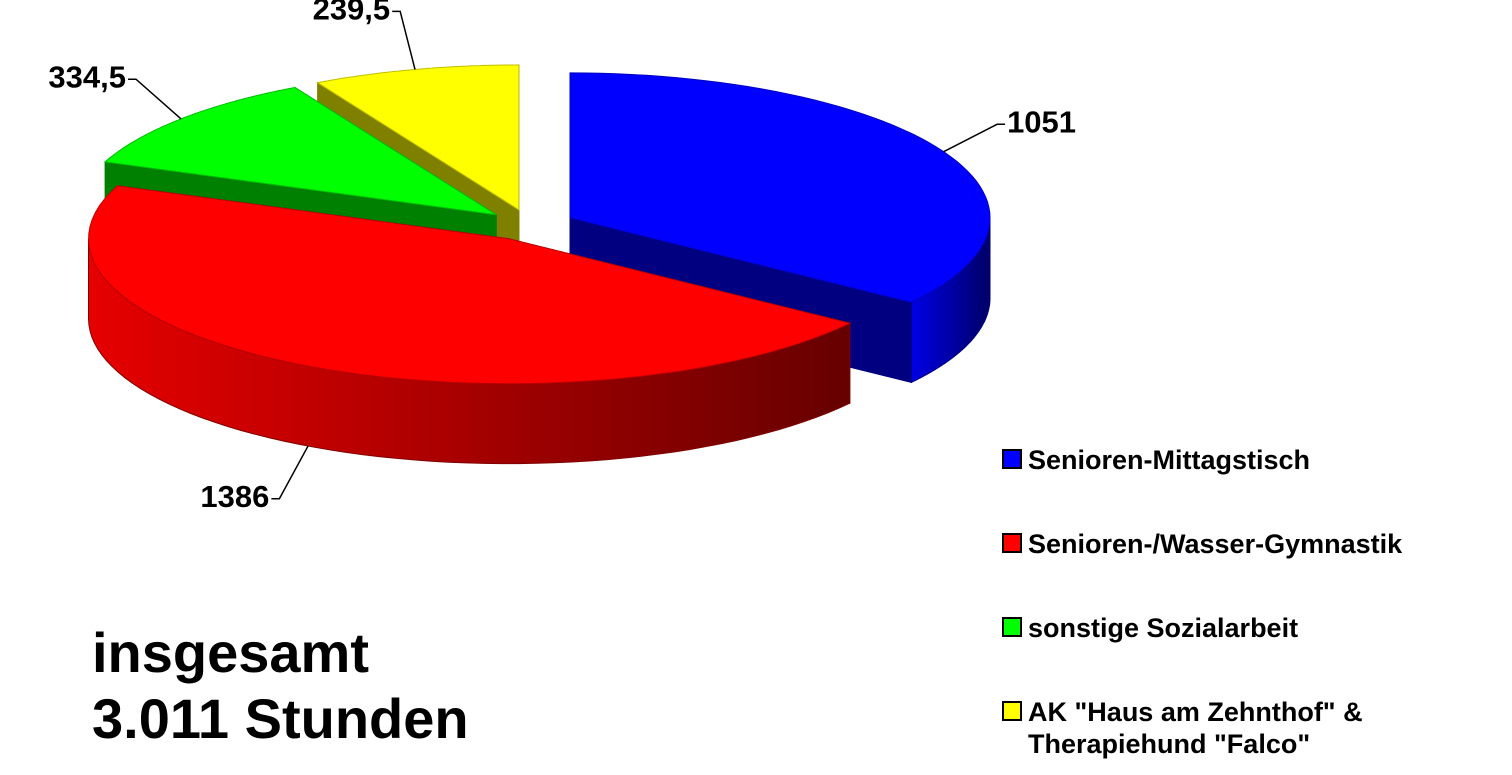  Describe the element at coordinates (1242, 570) in the screenshot. I see `legend-item: Senioren-/Wasser-Gymnastik` at that location.